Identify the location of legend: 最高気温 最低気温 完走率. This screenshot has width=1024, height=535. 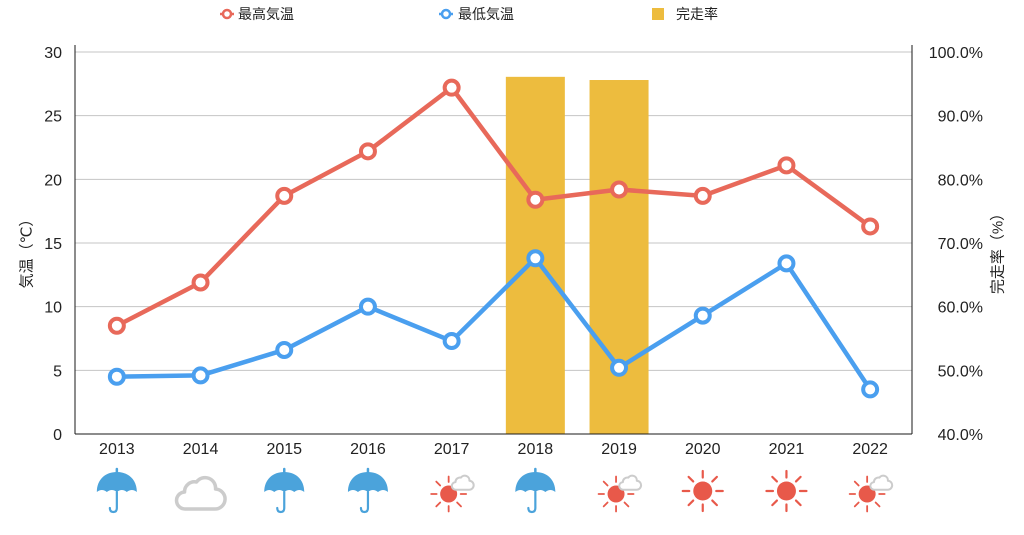
(469, 14).